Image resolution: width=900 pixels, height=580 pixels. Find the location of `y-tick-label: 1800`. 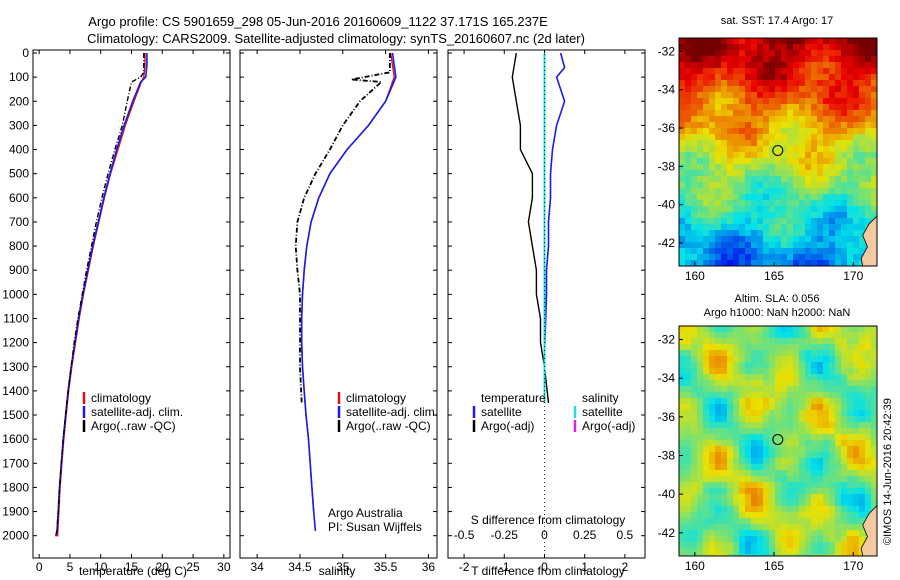

y-tick-label: 1800 is located at coordinates (15, 487).